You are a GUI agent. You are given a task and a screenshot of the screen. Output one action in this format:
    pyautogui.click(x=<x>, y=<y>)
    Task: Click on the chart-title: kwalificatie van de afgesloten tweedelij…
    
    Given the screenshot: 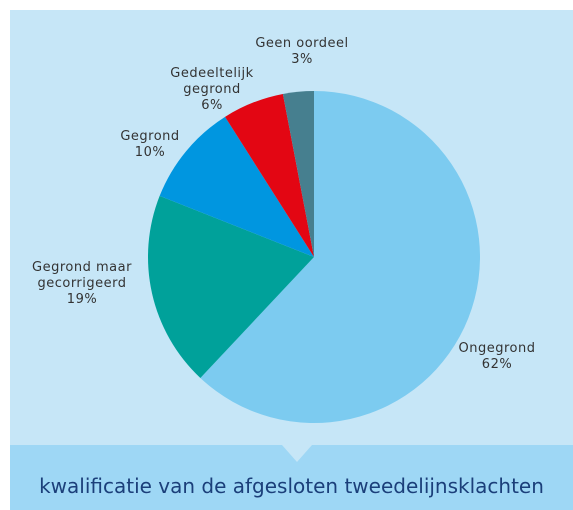 What is the action you would take?
    pyautogui.click(x=291, y=486)
    